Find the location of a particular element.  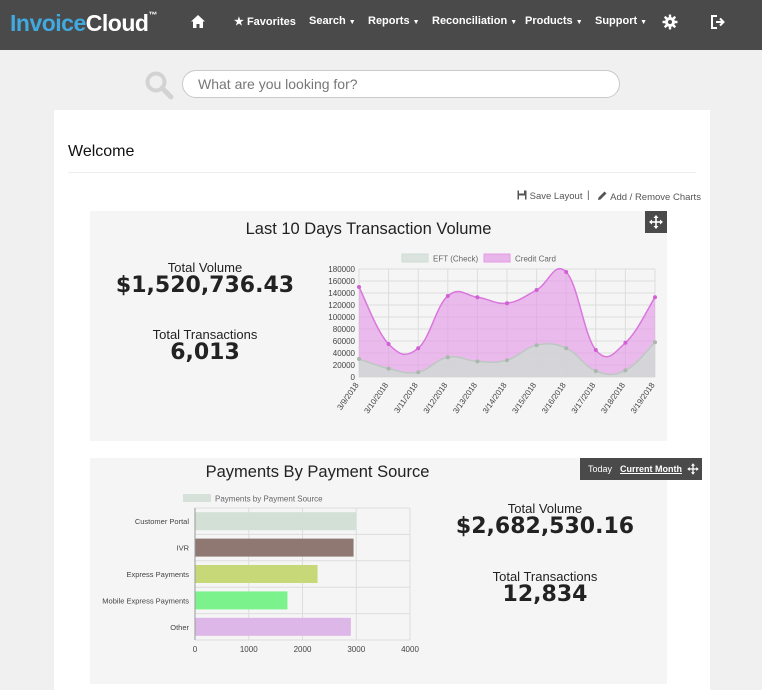

nav-reconciliation: Reconciliation ▼ is located at coordinates (474, 21).